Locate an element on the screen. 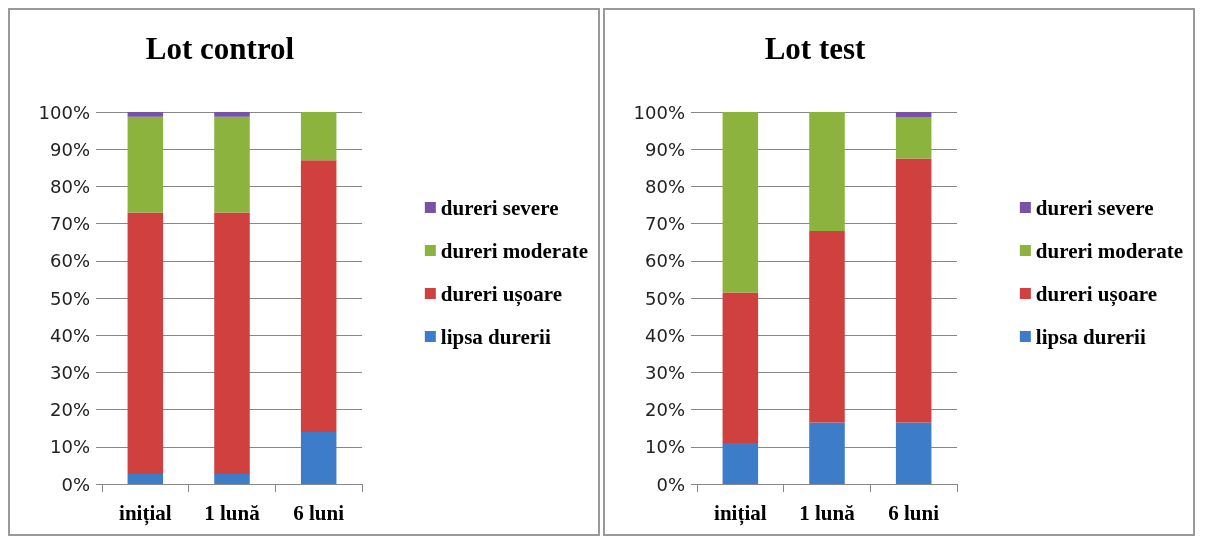 The image size is (1205, 546). chart-title: Lot test is located at coordinates (815, 48).